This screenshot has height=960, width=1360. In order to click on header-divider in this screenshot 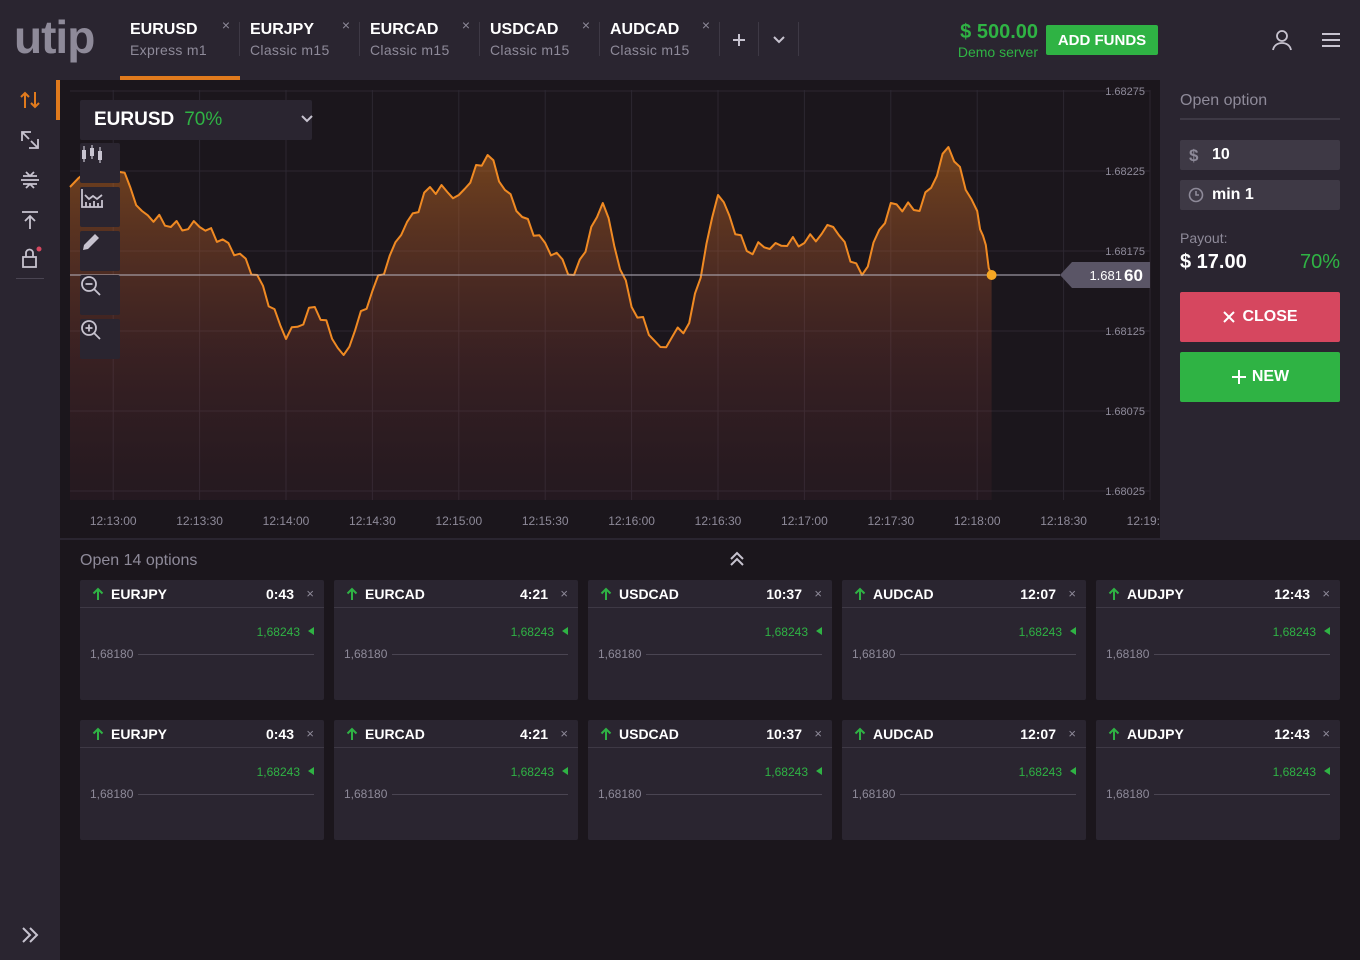, I will do `click(758, 39)`.